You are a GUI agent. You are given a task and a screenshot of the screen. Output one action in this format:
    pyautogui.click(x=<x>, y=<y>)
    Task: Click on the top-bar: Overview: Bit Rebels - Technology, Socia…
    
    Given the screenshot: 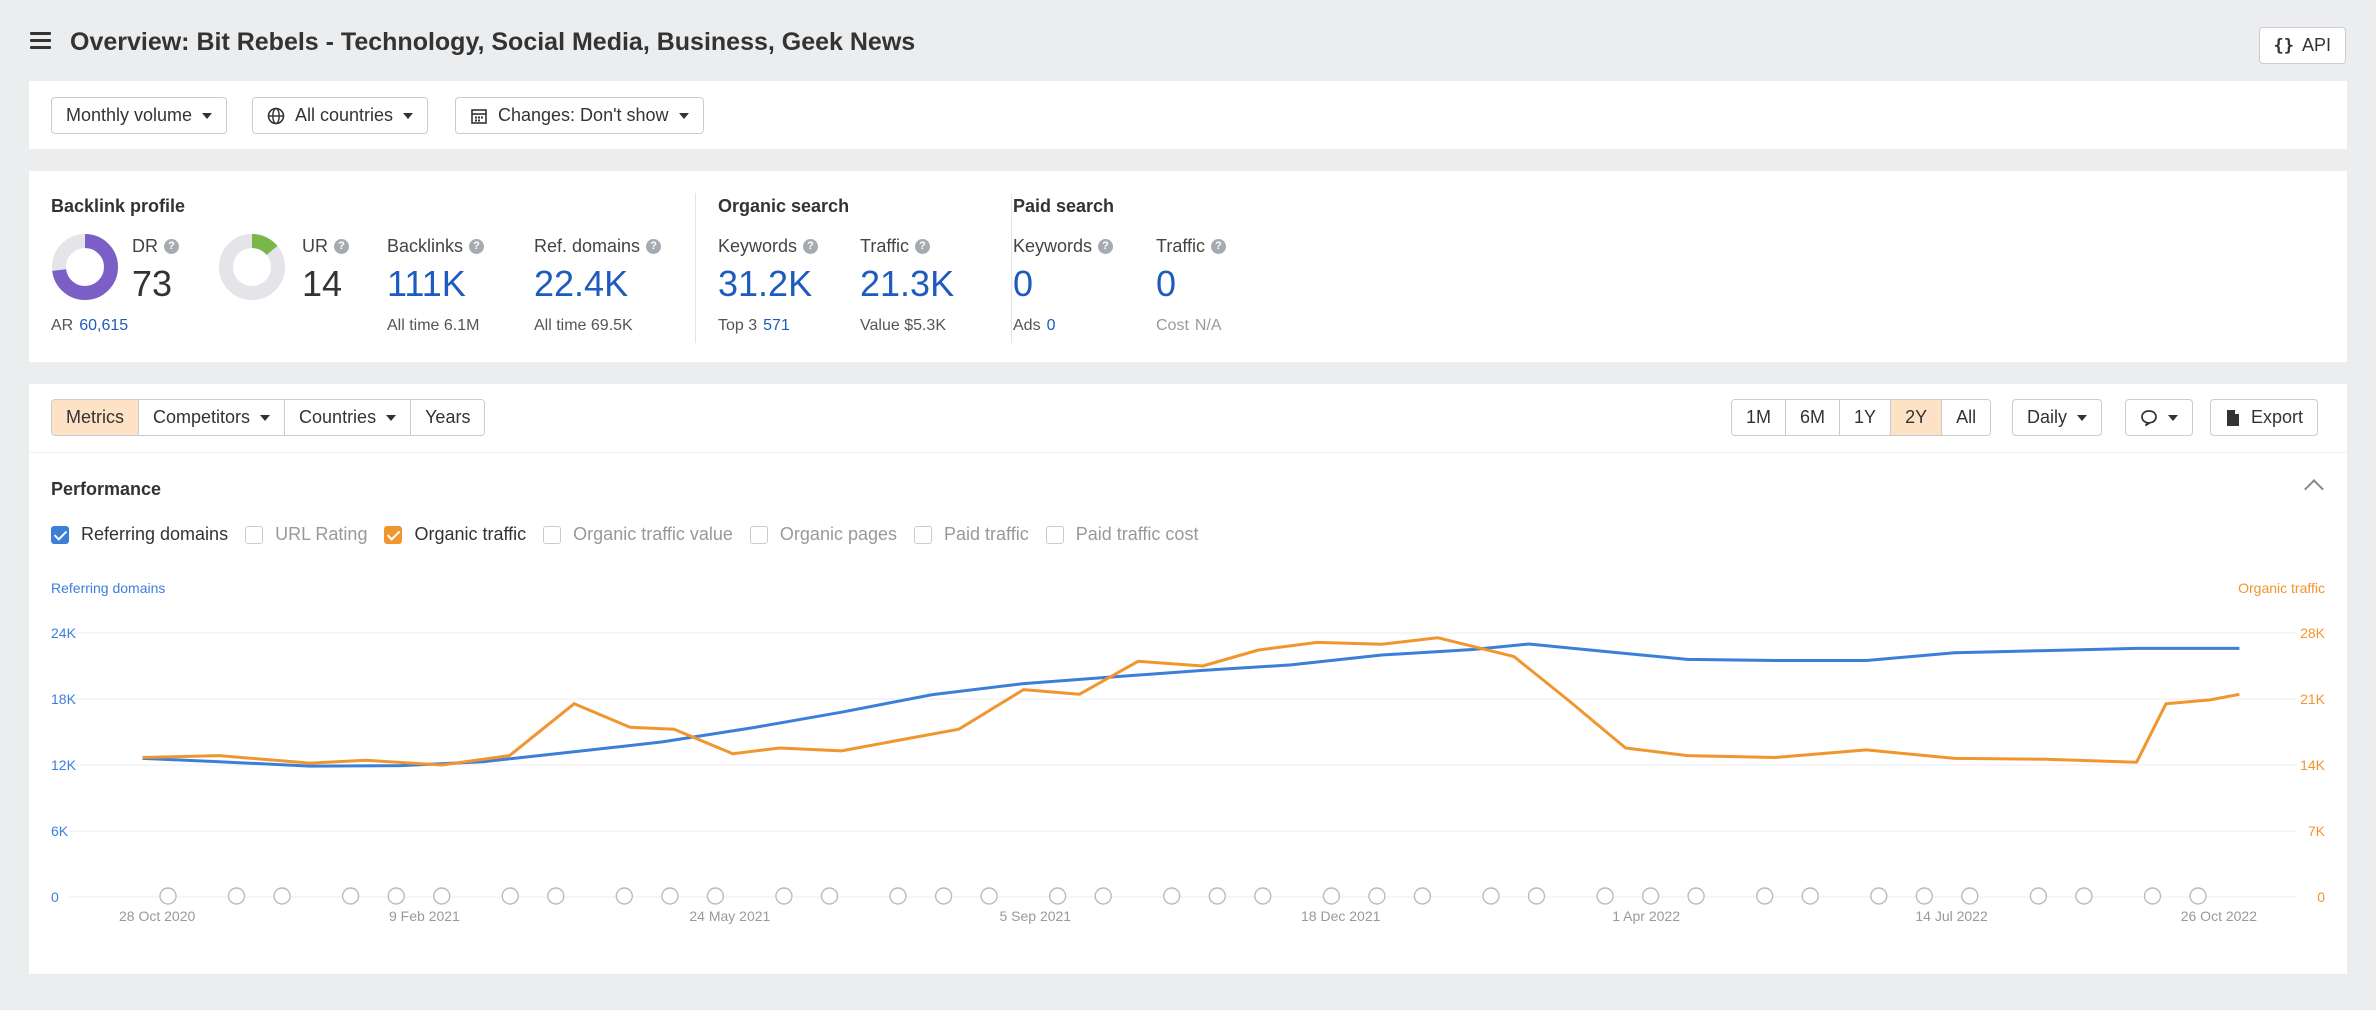 What is the action you would take?
    pyautogui.click(x=1188, y=41)
    